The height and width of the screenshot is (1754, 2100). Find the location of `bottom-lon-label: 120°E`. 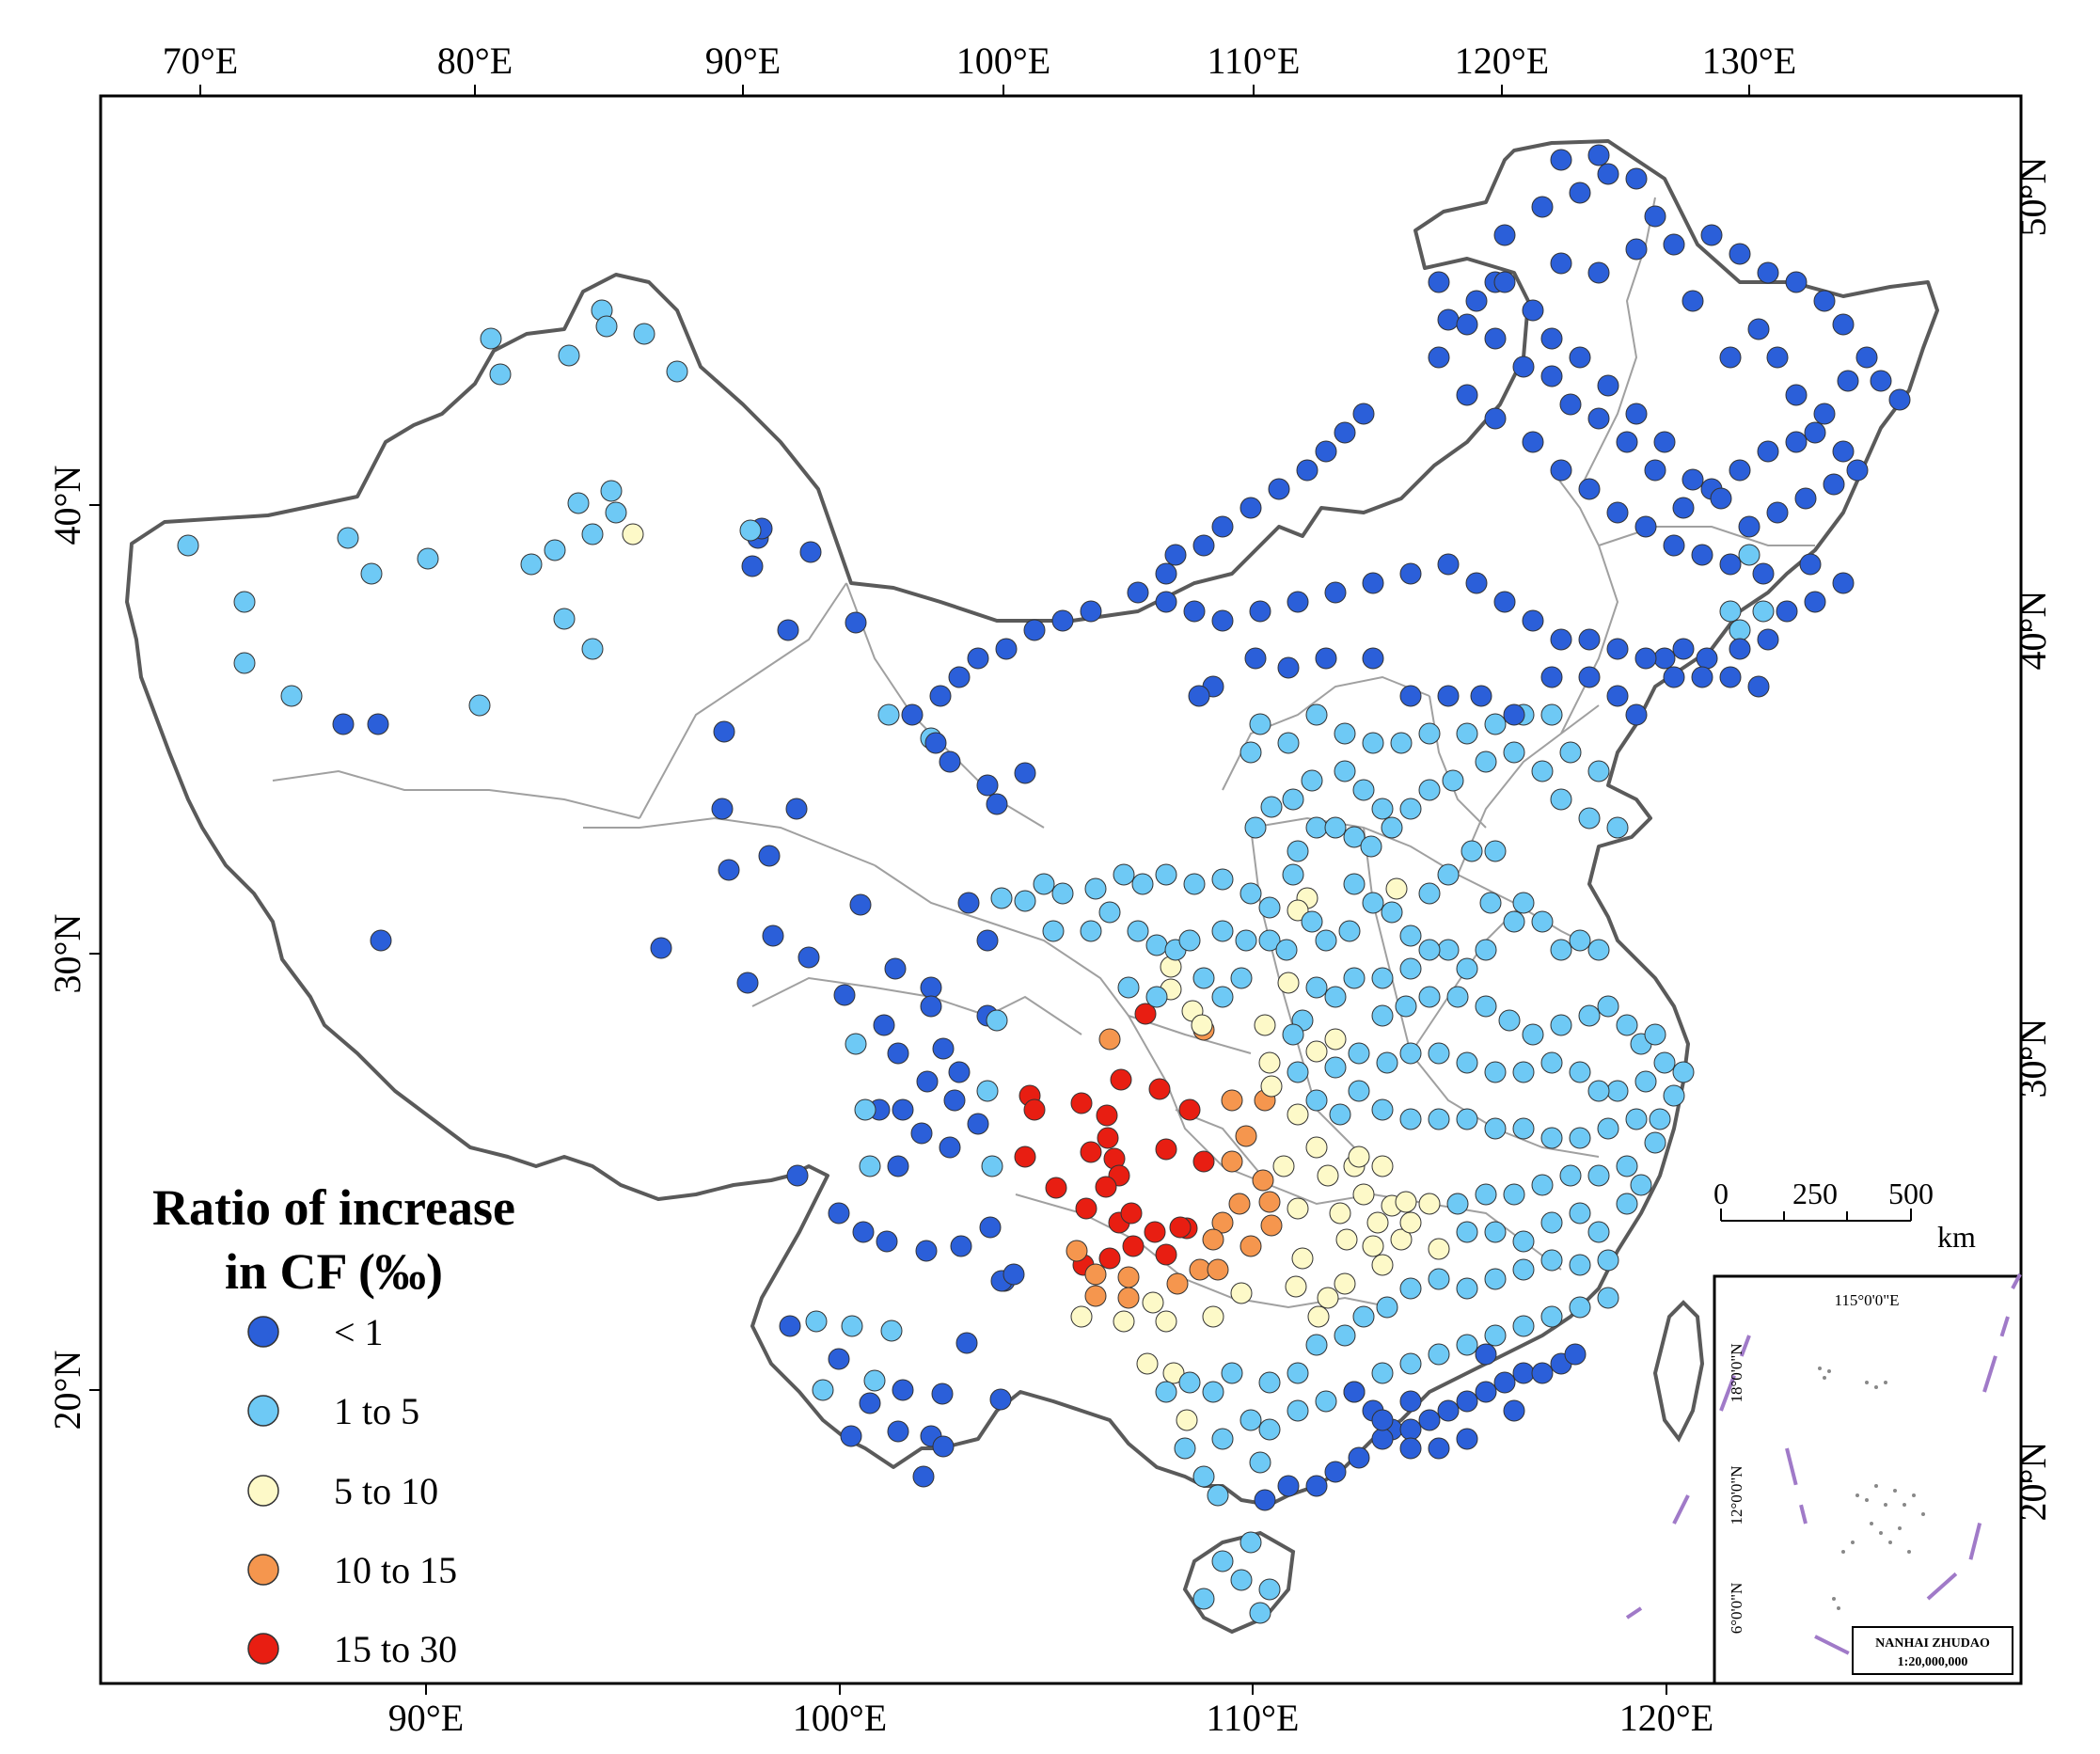

bottom-lon-label: 120°E is located at coordinates (1666, 1718).